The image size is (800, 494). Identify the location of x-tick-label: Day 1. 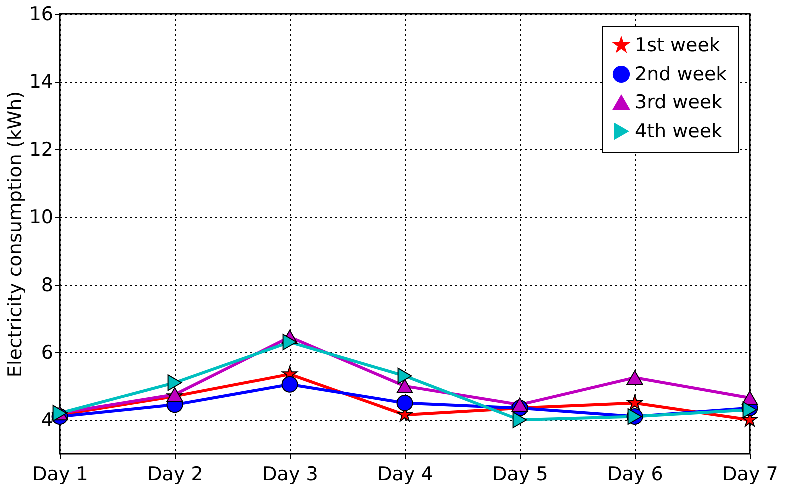
(60, 475).